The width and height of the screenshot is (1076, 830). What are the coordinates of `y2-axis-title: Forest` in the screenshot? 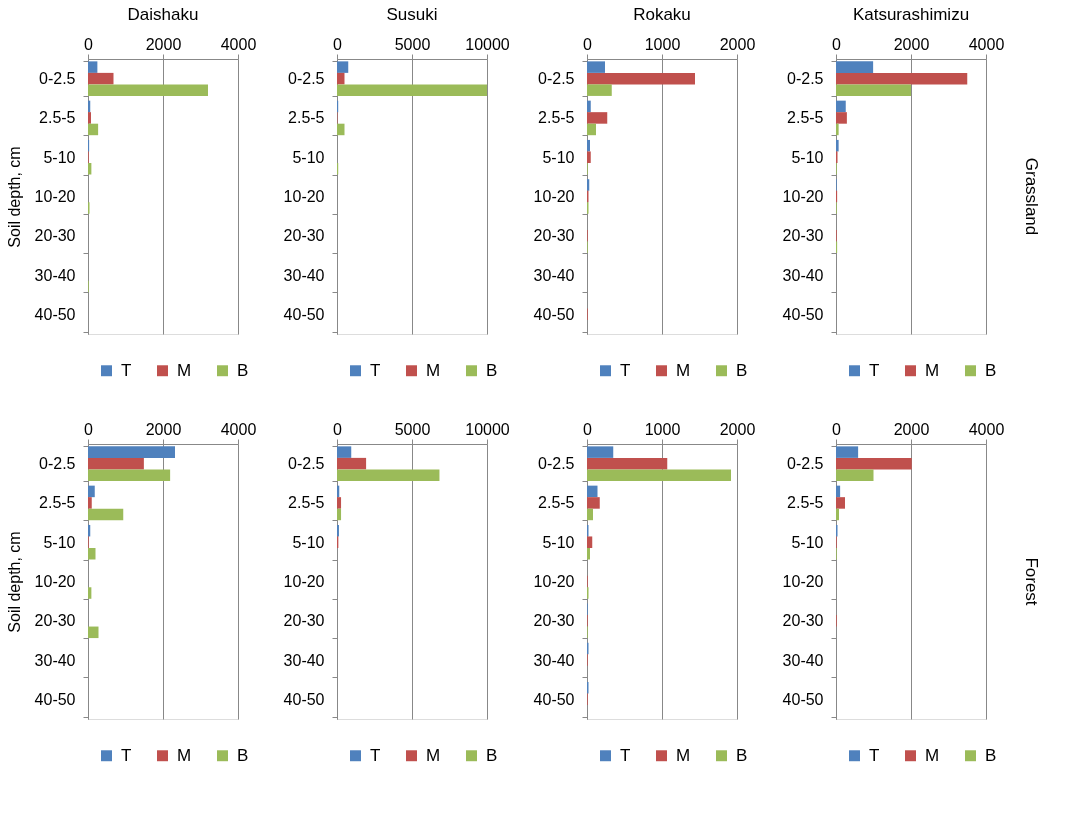 It's located at (1031, 581).